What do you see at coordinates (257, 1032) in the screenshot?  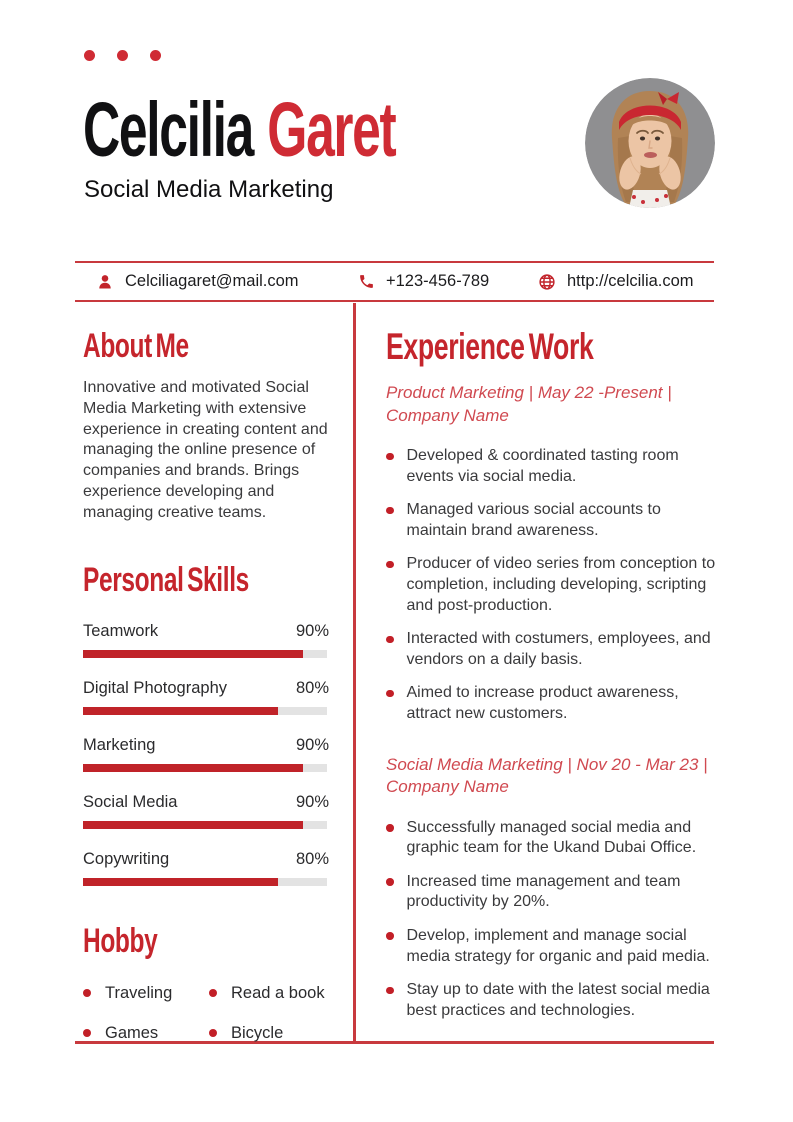 I see `hobby-label: Bicycle` at bounding box center [257, 1032].